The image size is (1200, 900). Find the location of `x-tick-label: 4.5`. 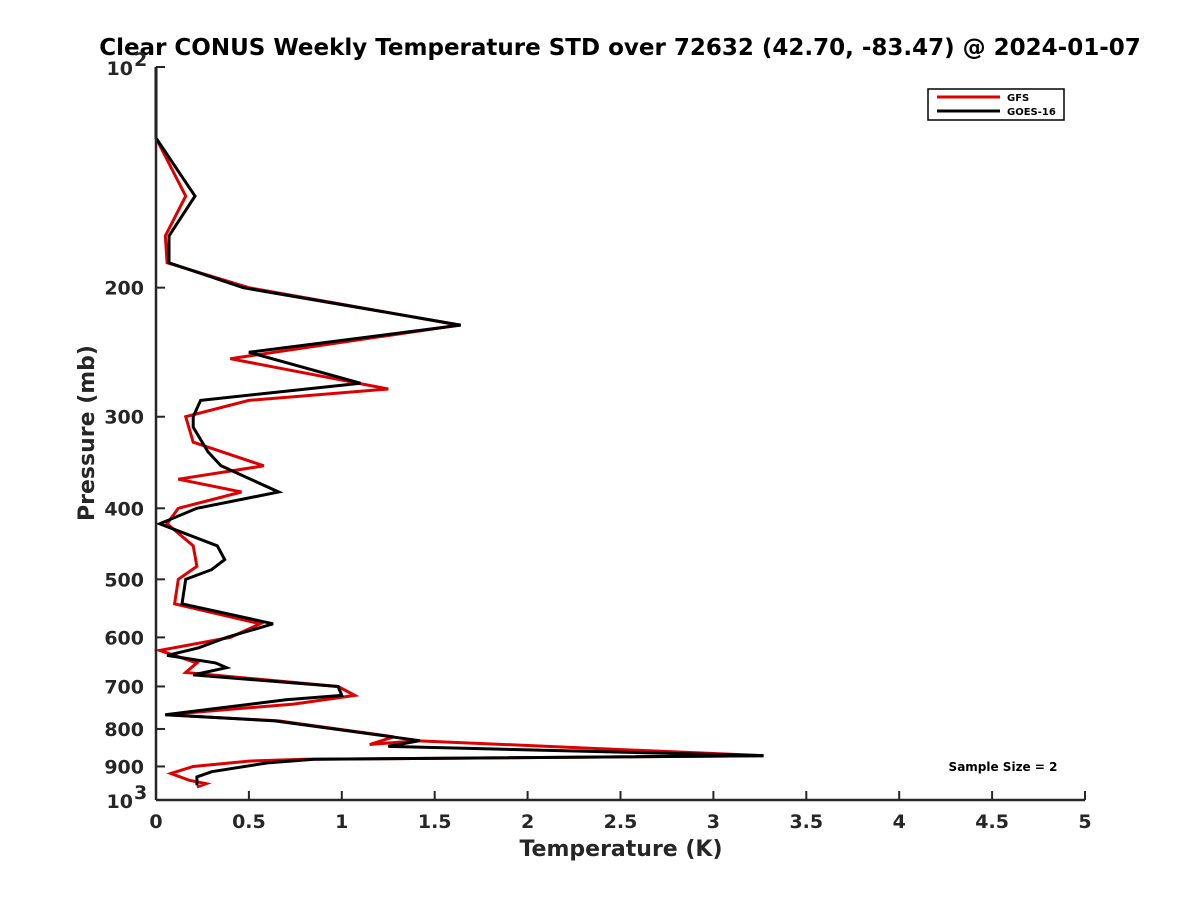

x-tick-label: 4.5 is located at coordinates (992, 822).